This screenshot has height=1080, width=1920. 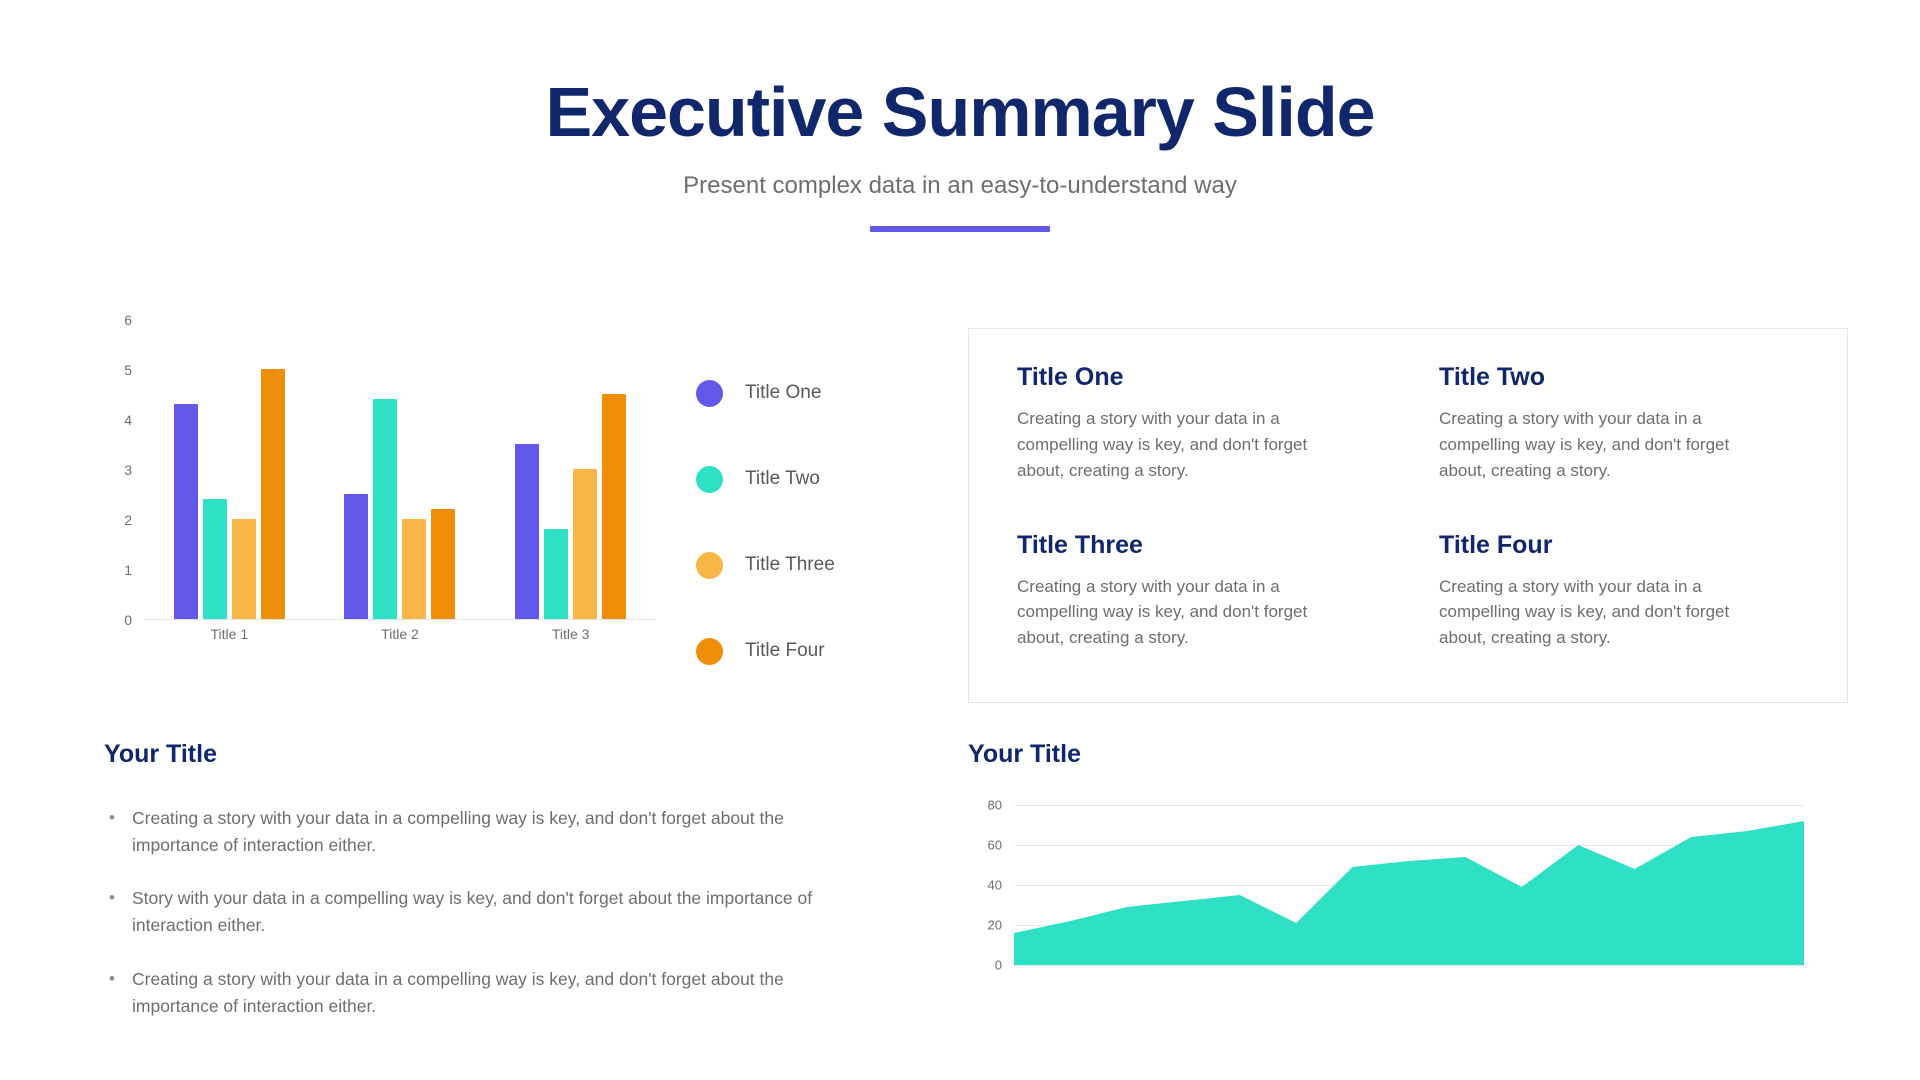 I want to click on info-card-title: Title Two, so click(x=1492, y=377).